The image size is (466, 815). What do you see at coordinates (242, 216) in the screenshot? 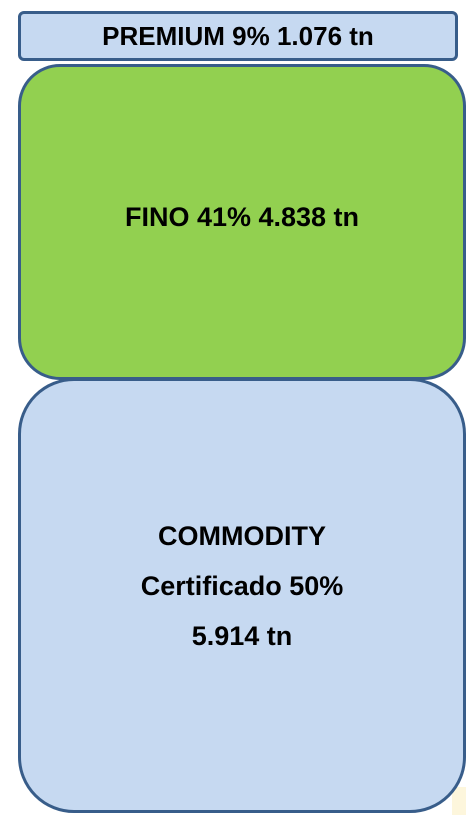
I see `node-label: FINO 41% 4.838 tn` at bounding box center [242, 216].